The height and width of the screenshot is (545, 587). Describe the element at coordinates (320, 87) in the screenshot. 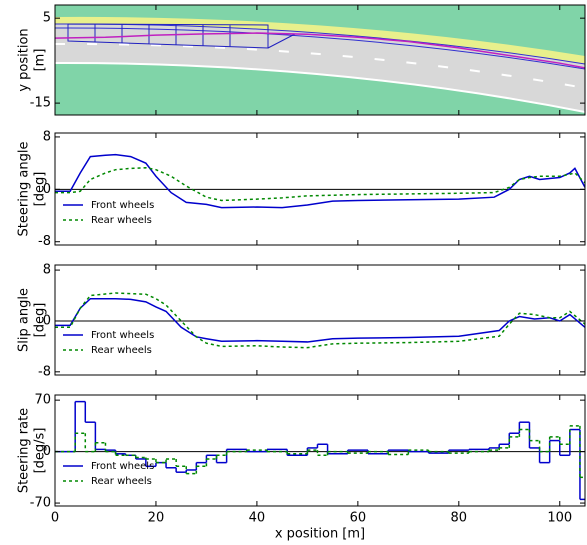

I see `road-edge` at that location.